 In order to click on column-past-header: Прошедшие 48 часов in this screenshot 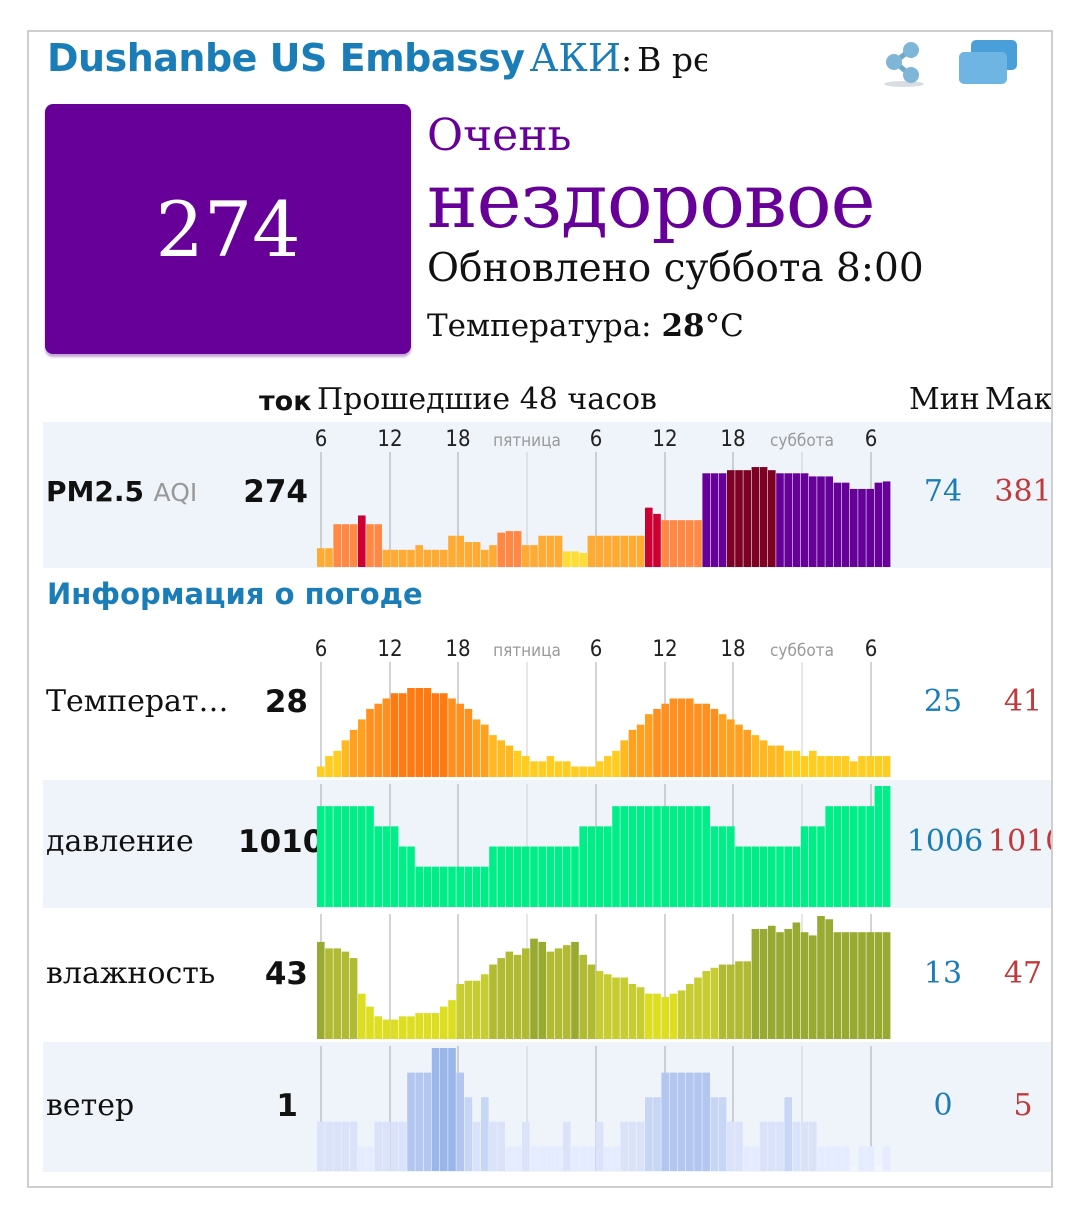, I will do `click(487, 399)`.